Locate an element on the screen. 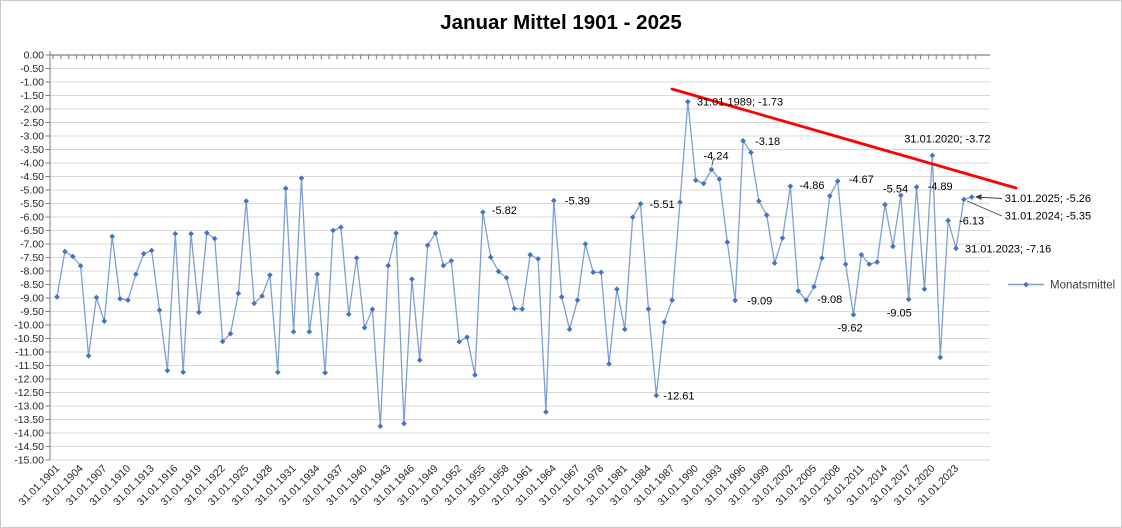  y-tick-label: -3.00 is located at coordinates (32, 137).